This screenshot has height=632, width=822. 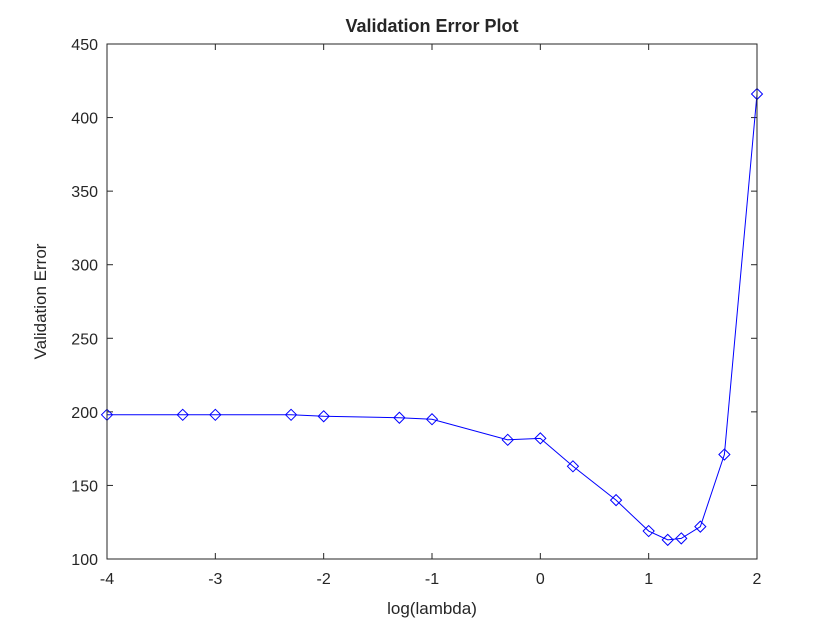 I want to click on x-tick-label: -3, so click(x=215, y=579).